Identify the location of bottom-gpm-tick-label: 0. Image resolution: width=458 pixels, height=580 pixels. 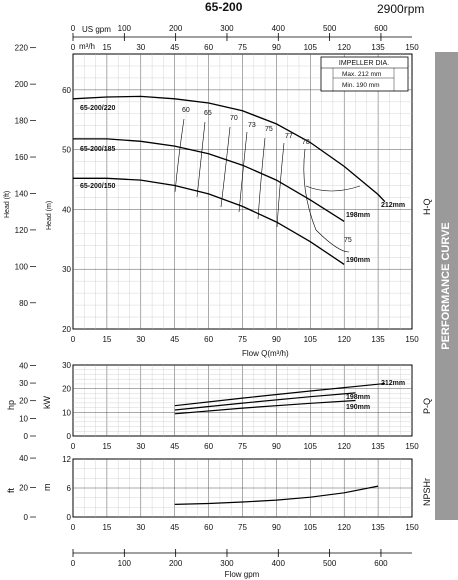
(73, 563).